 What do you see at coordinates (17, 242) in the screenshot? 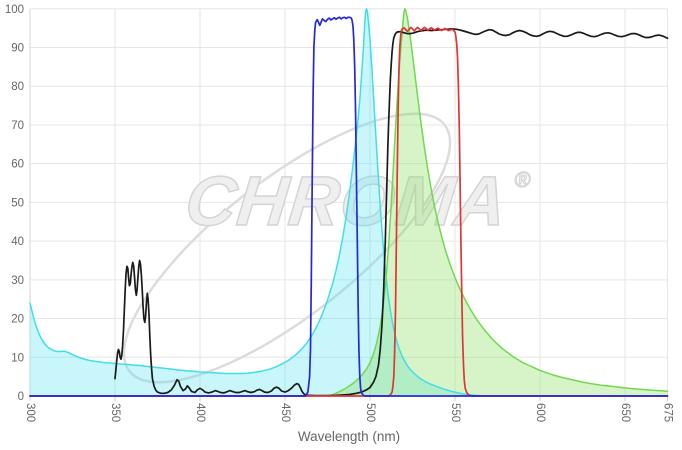
I see `y-tick-label: 40` at bounding box center [17, 242].